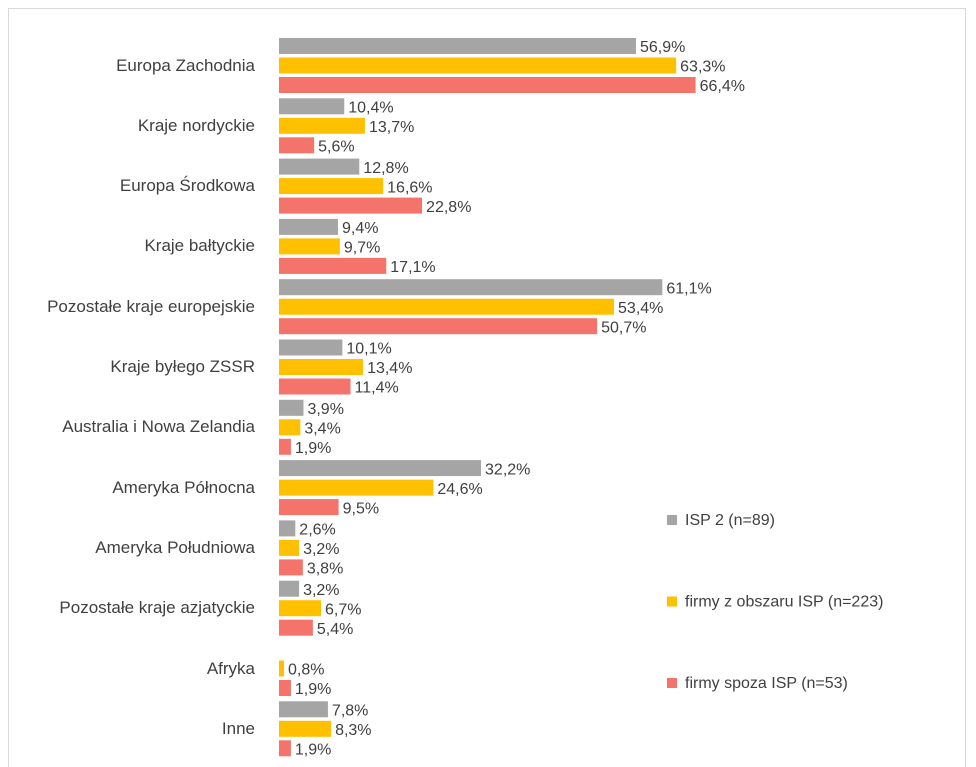 This screenshot has width=976, height=767. I want to click on value-label: 5,6%, so click(336, 147).